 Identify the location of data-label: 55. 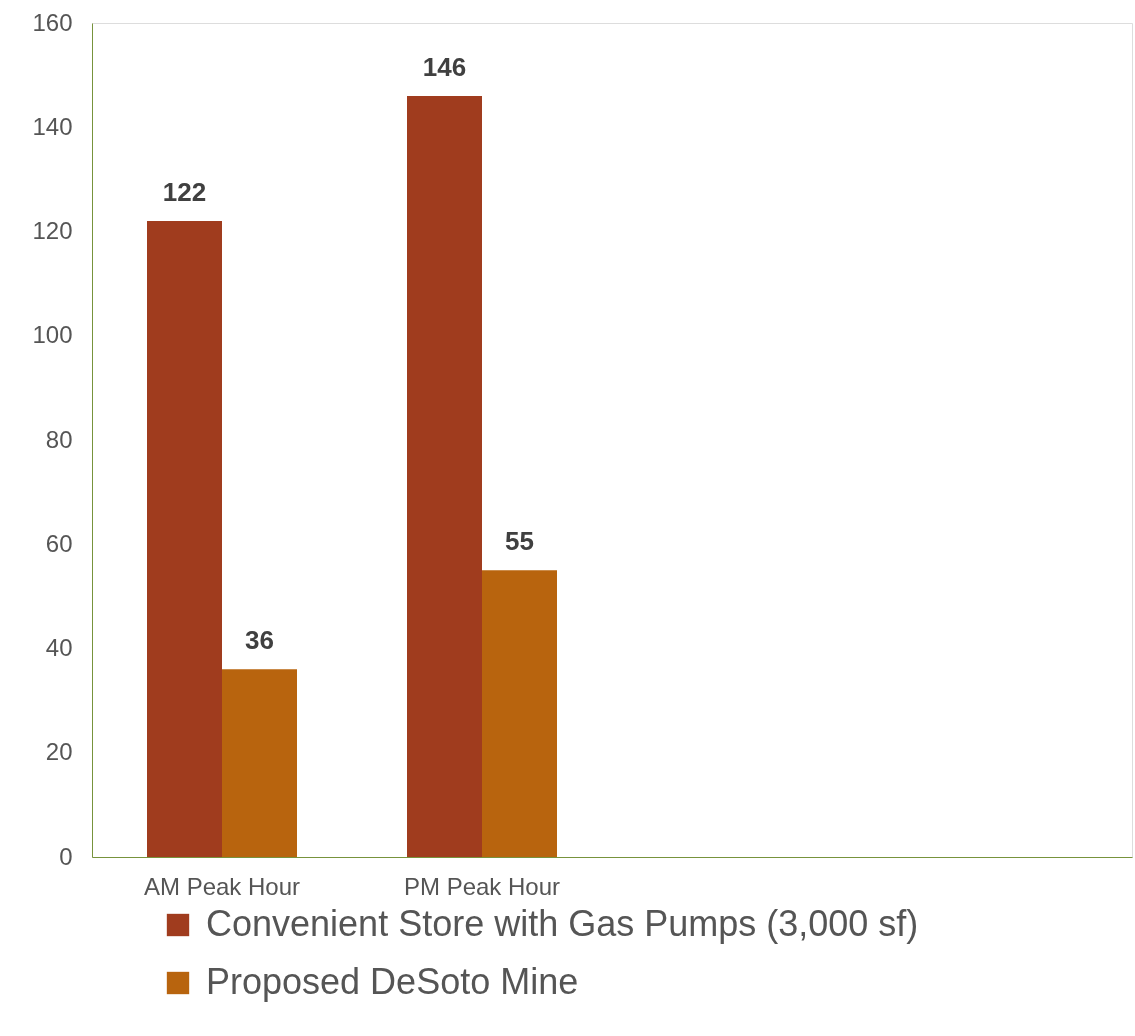
(519, 541).